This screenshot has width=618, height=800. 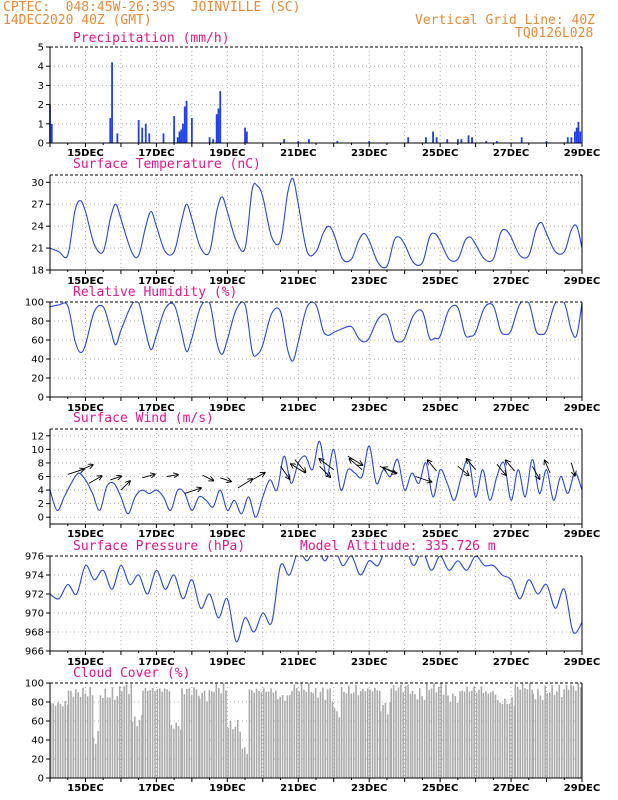 I want to click on y-tick-label: 80, so click(x=37, y=322).